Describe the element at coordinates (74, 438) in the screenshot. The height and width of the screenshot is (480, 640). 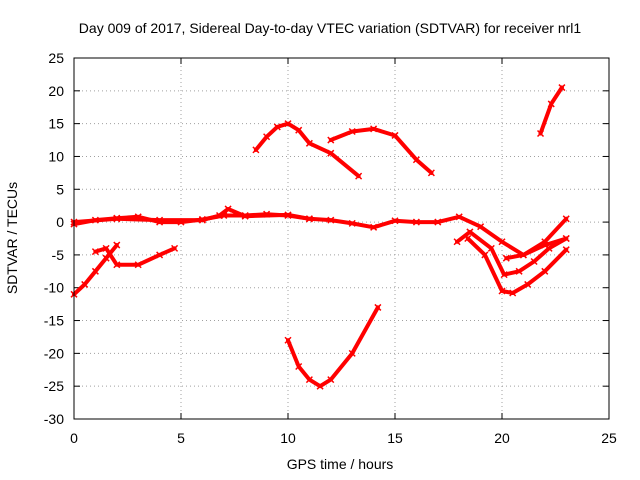
I see `x-tick-label: 0` at that location.